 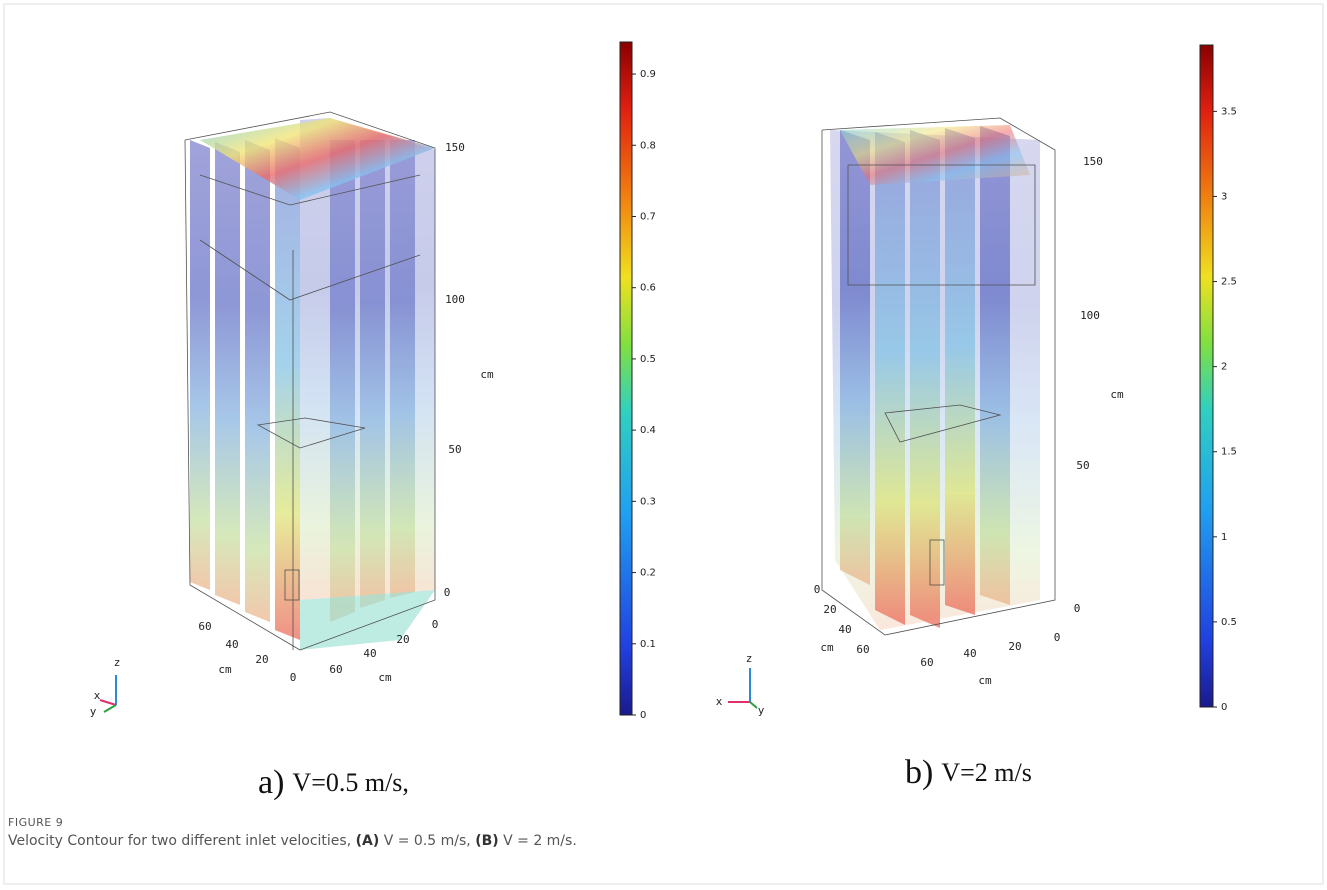 What do you see at coordinates (271, 782) in the screenshot?
I see `panel-letter: a)` at bounding box center [271, 782].